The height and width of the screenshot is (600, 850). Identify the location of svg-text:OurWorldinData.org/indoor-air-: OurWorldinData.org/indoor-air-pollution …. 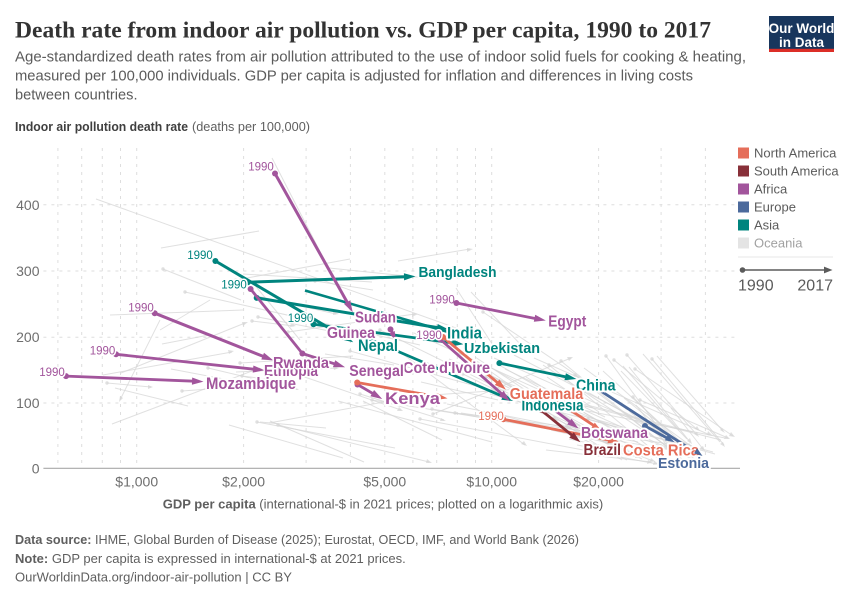
(153, 577).